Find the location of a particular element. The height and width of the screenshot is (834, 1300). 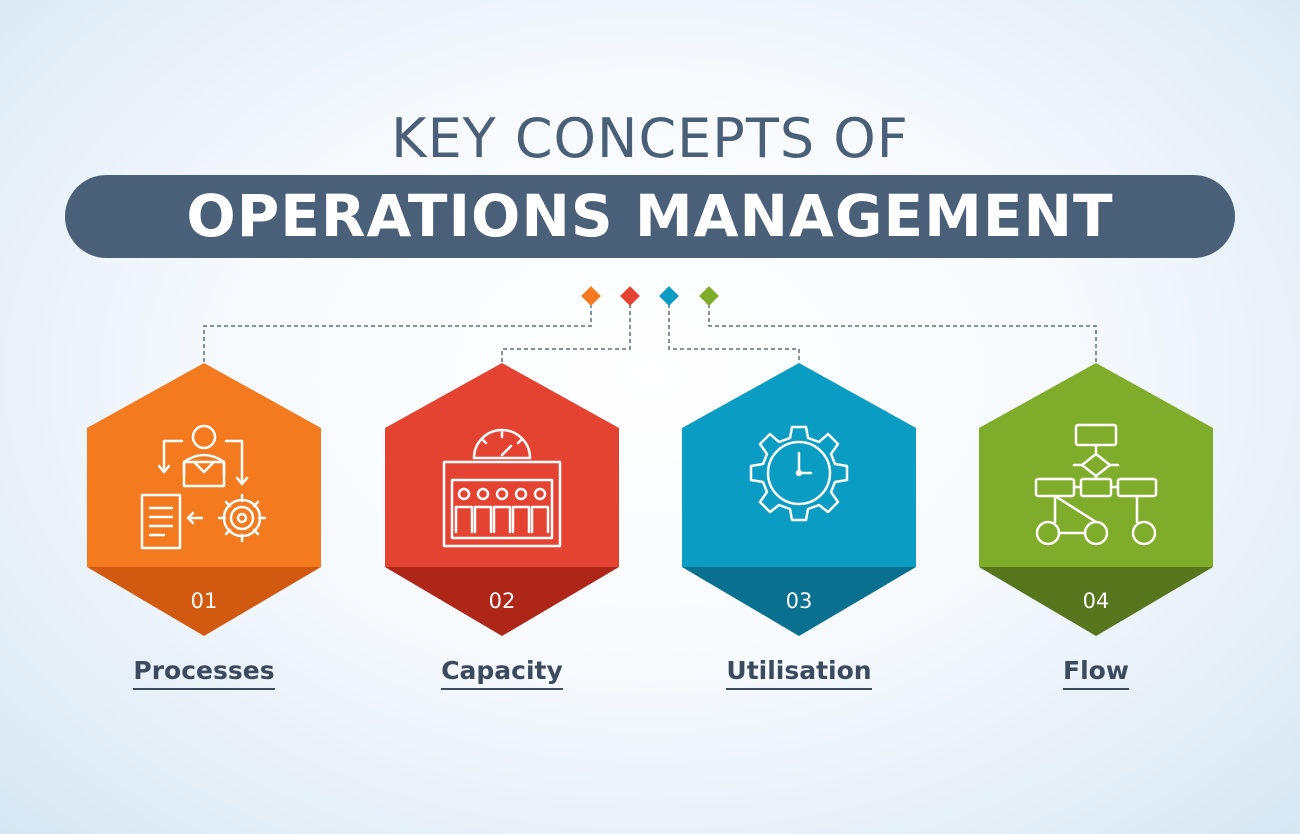

number-03: 03 is located at coordinates (799, 601).